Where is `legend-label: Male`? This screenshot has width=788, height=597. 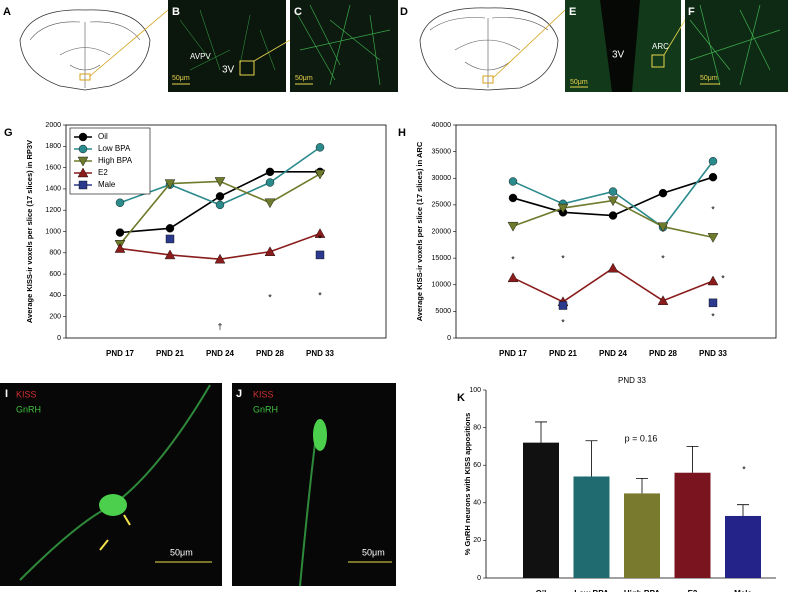
legend-label: Male is located at coordinates (107, 184).